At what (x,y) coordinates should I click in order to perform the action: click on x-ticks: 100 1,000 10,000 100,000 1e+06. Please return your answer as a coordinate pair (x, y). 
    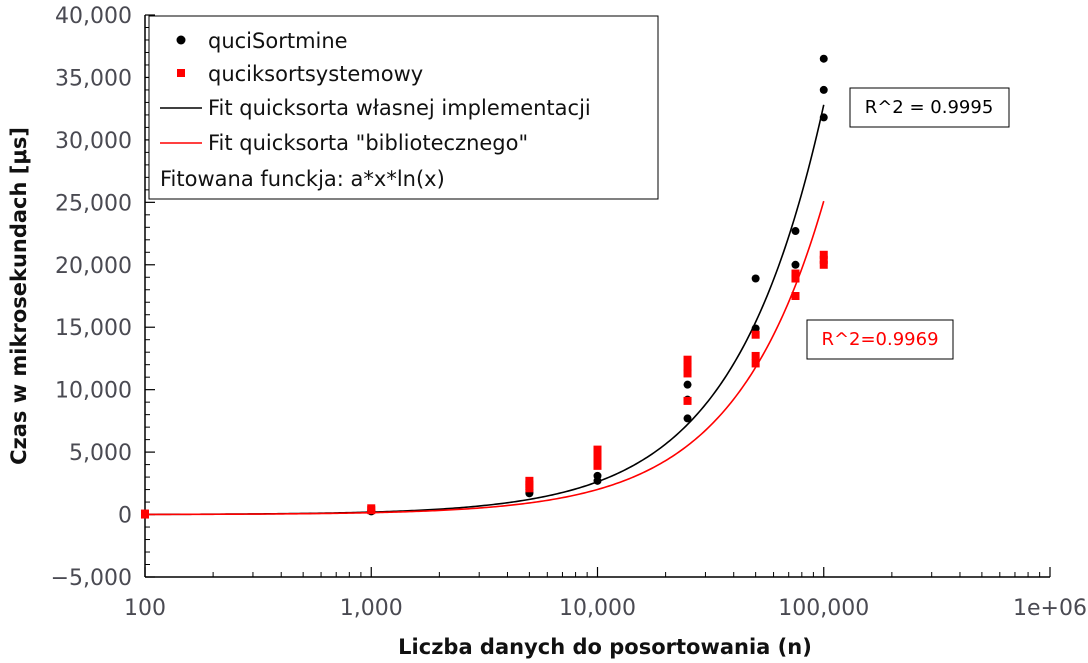
    Looking at the image, I should click on (605, 594).